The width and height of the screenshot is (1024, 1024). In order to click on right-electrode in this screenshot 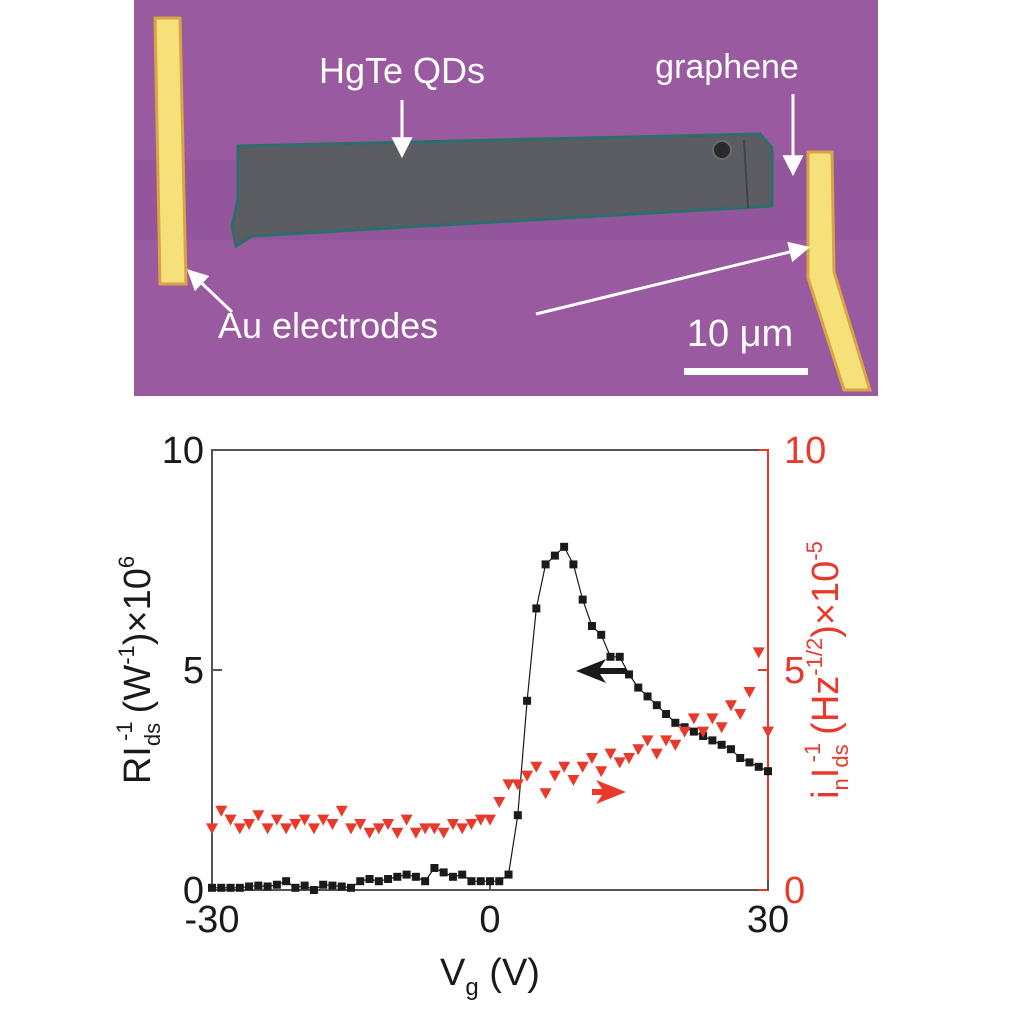, I will do `click(839, 271)`.